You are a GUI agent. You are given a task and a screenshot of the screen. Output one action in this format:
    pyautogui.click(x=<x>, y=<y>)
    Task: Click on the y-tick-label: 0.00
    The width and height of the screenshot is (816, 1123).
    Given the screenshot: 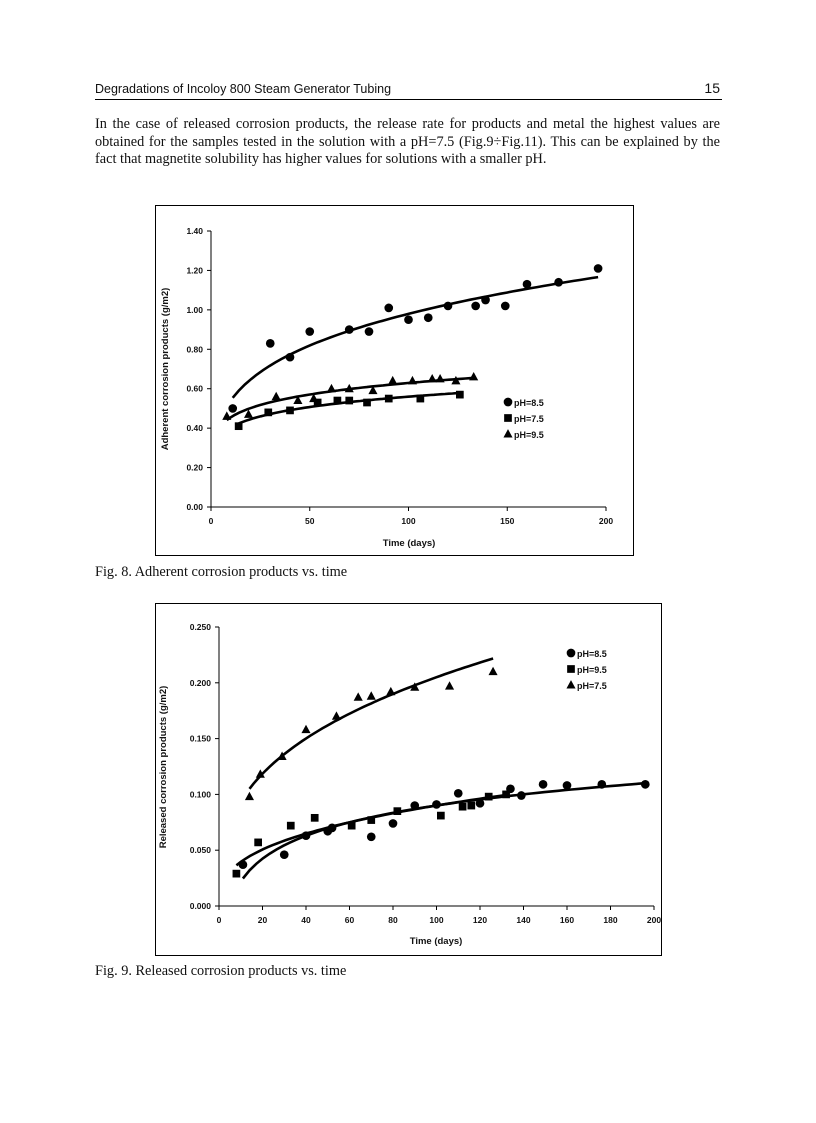 What is the action you would take?
    pyautogui.click(x=194, y=507)
    